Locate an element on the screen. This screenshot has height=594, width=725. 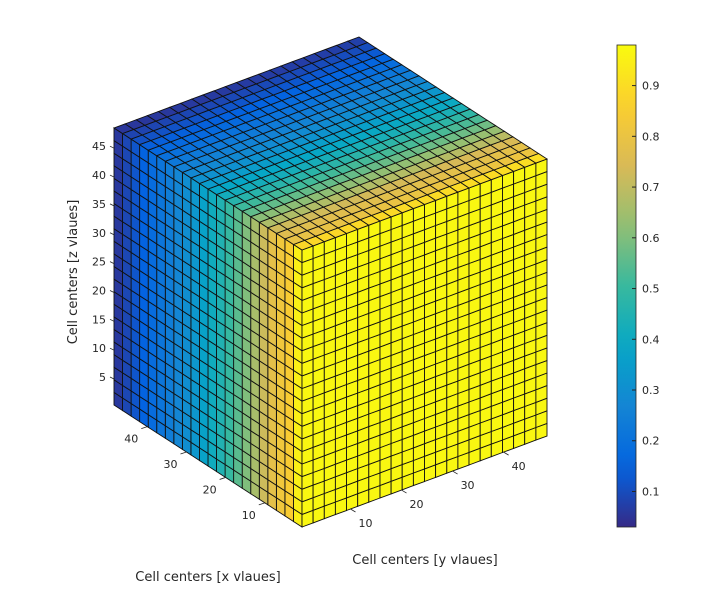
y-tick-label: 10 is located at coordinates (365, 523).